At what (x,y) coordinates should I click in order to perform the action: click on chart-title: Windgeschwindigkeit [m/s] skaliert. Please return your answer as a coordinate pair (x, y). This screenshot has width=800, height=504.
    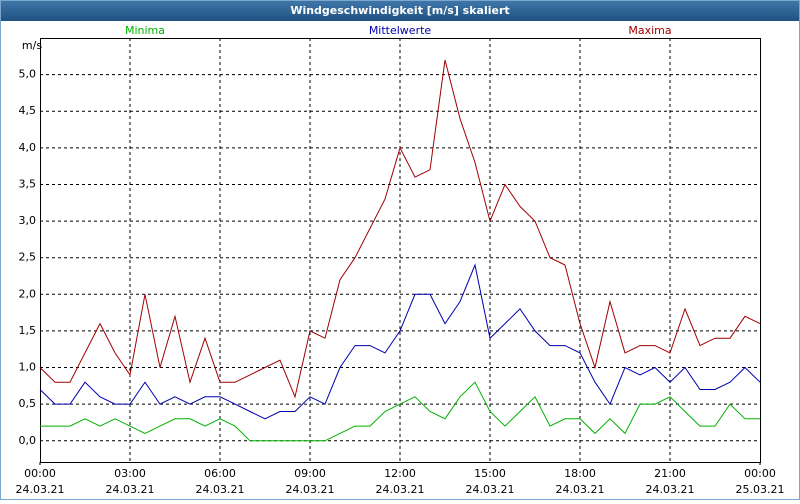
    Looking at the image, I should click on (399, 10).